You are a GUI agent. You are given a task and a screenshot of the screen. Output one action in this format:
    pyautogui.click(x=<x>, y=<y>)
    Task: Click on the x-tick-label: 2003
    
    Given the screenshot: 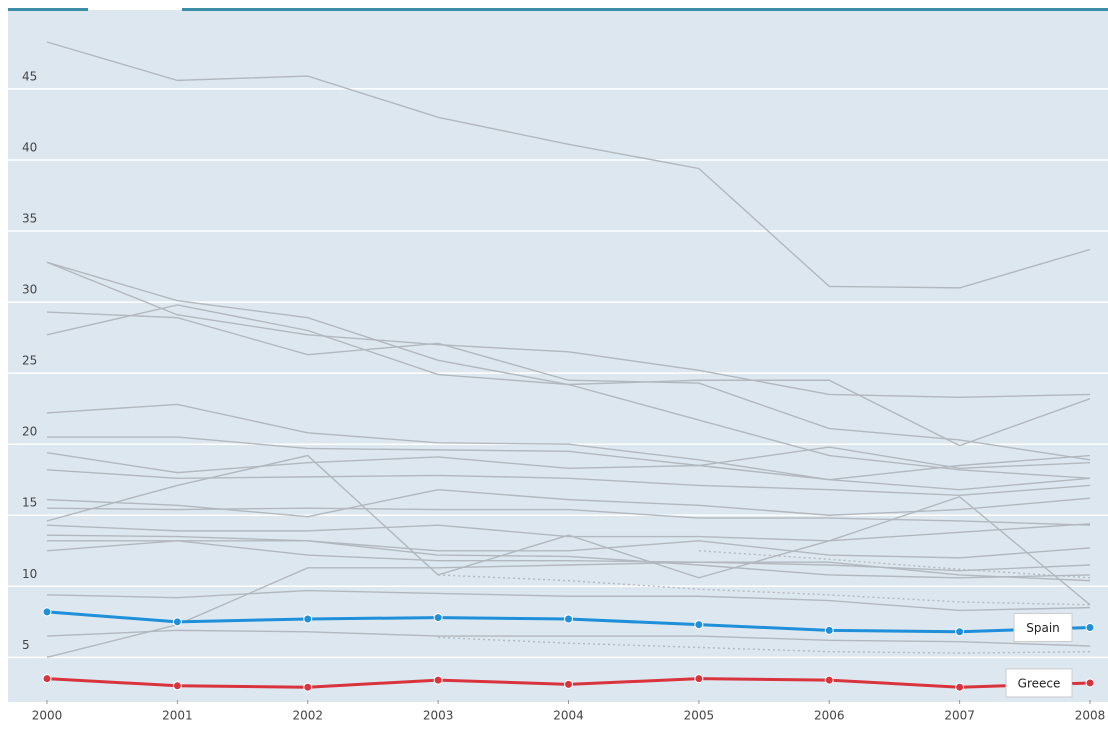 What is the action you would take?
    pyautogui.click(x=438, y=716)
    